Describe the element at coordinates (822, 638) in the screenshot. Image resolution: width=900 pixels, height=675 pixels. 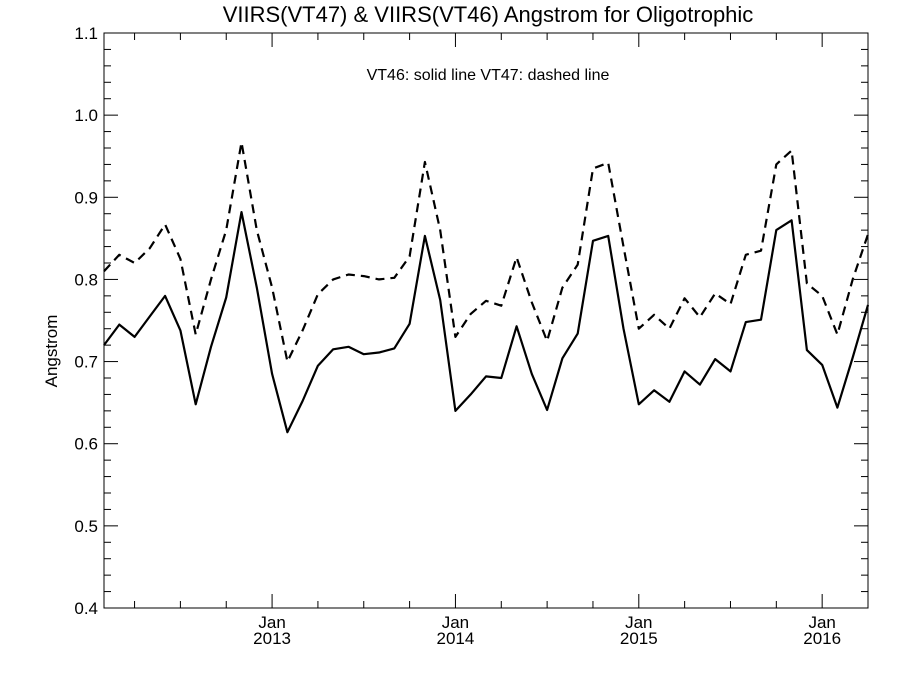
I see `x-tick-year-label: 2016` at that location.